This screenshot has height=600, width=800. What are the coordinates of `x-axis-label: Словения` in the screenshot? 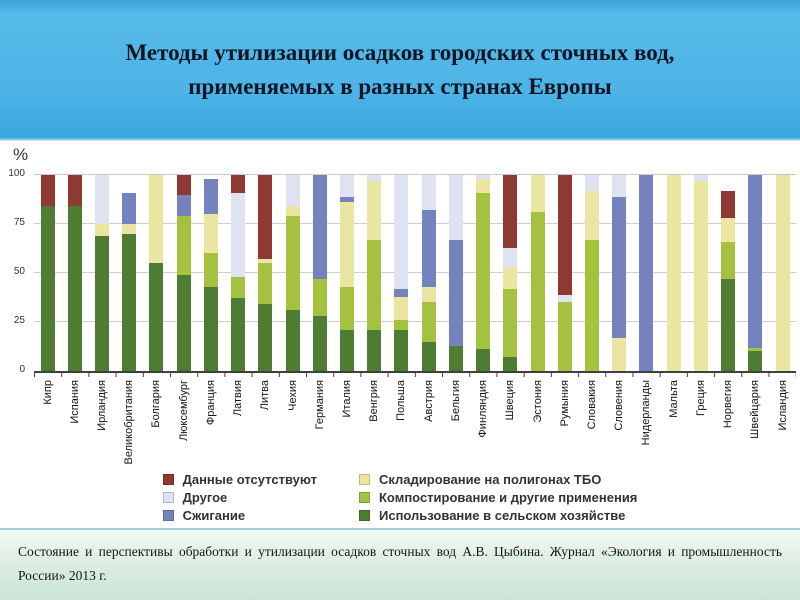 It's located at (619, 405).